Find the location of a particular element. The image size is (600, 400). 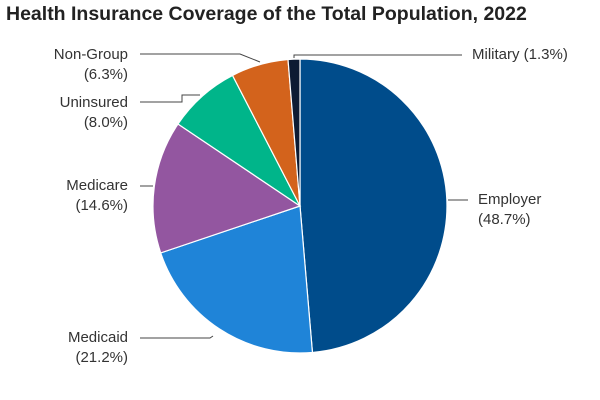

slice-label-employer: Employer is located at coordinates (509, 199).